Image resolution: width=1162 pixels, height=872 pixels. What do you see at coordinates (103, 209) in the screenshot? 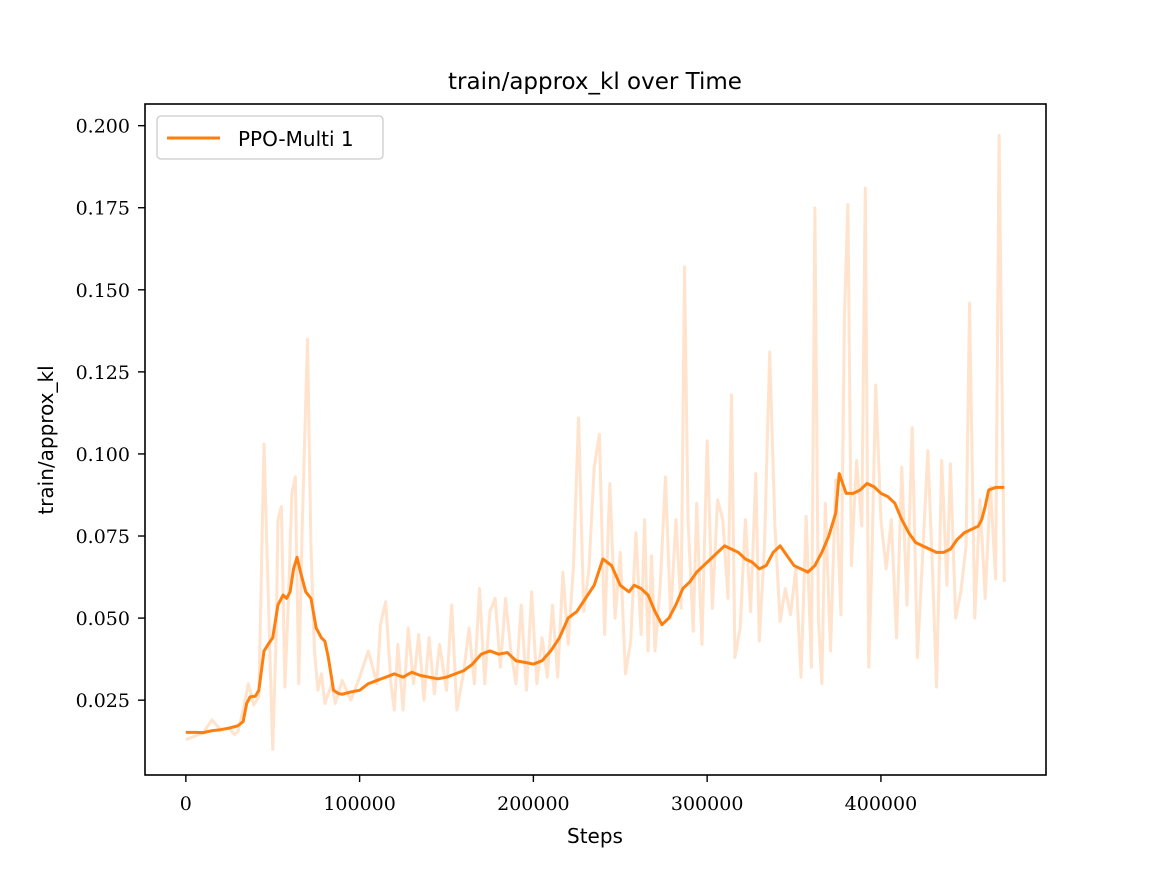
I see `y-tick-label: 0.175` at bounding box center [103, 209].